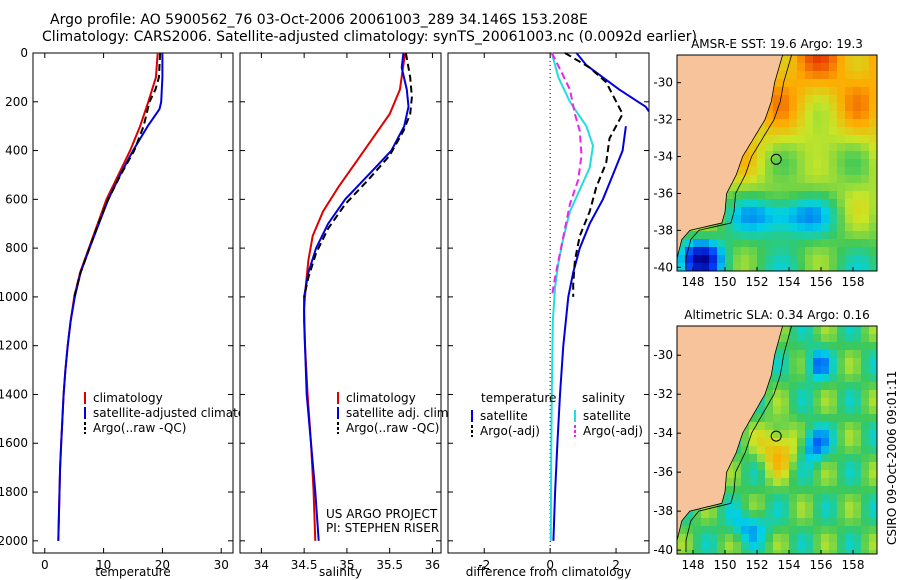 This screenshot has height=580, width=900. What do you see at coordinates (117, 175) in the screenshot?
I see `temperature-series-argo-raw-qc--line` at bounding box center [117, 175].